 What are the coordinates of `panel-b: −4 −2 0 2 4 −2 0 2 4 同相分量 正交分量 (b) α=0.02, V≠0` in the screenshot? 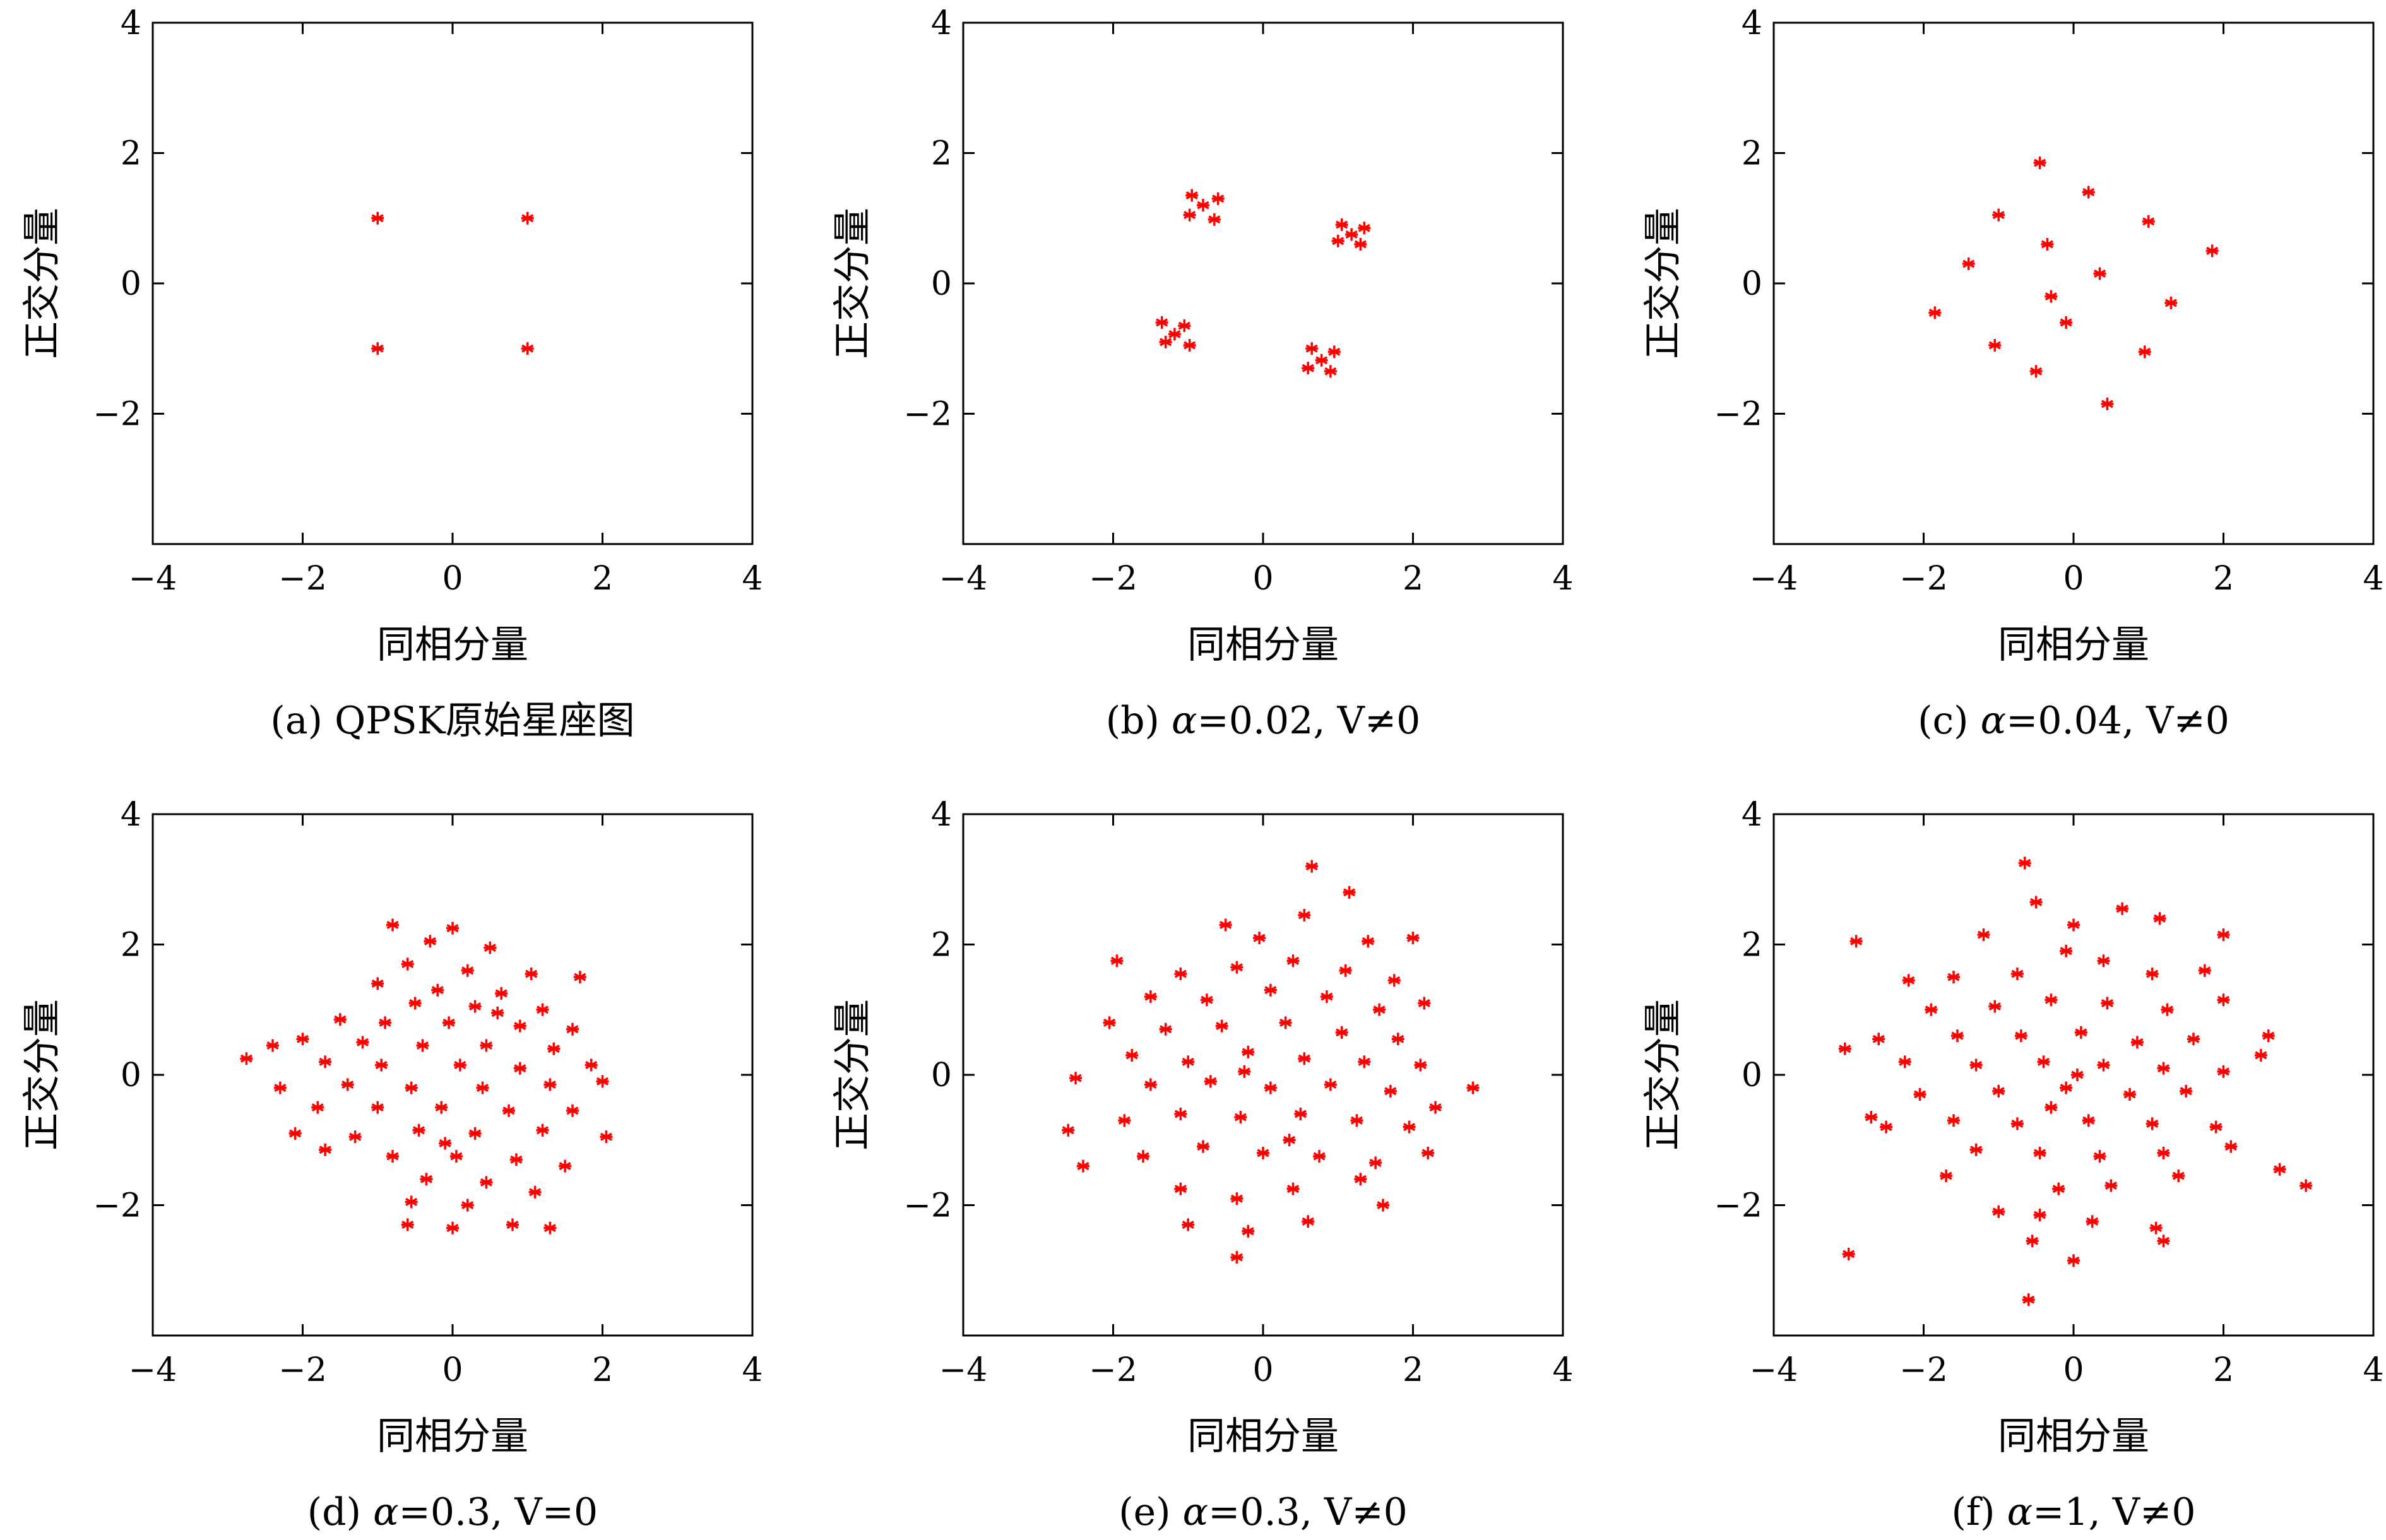 It's located at (1202, 374).